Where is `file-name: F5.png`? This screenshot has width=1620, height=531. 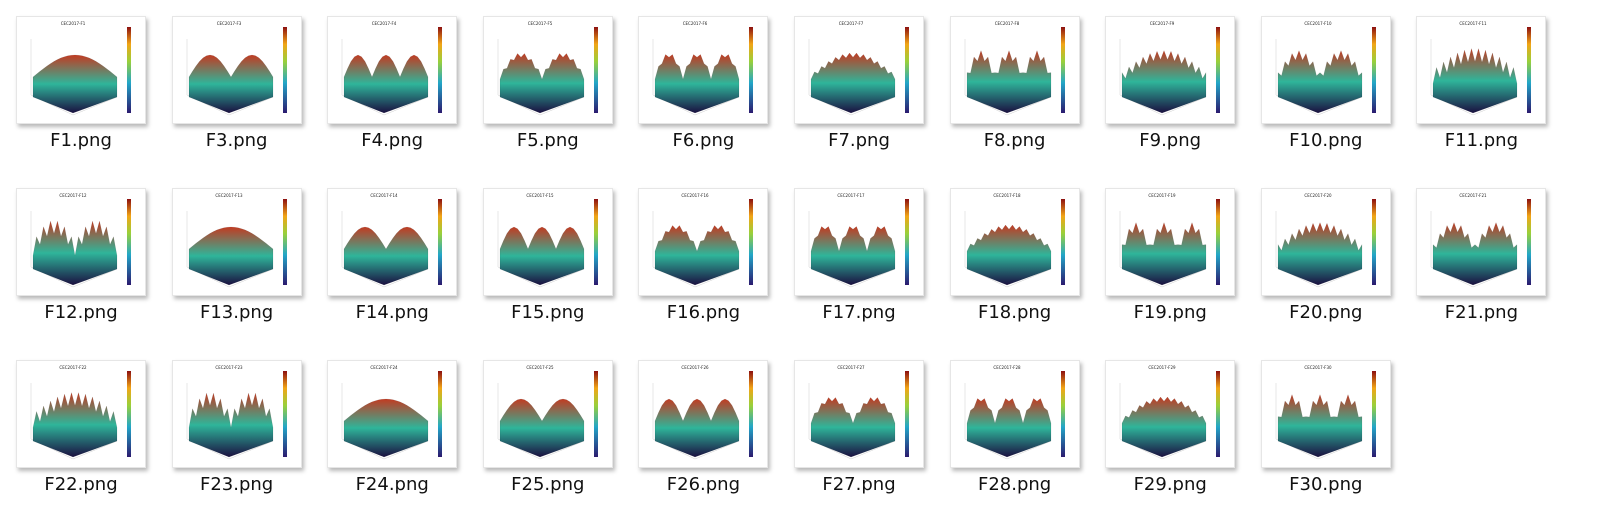
file-name: F5.png is located at coordinates (547, 140).